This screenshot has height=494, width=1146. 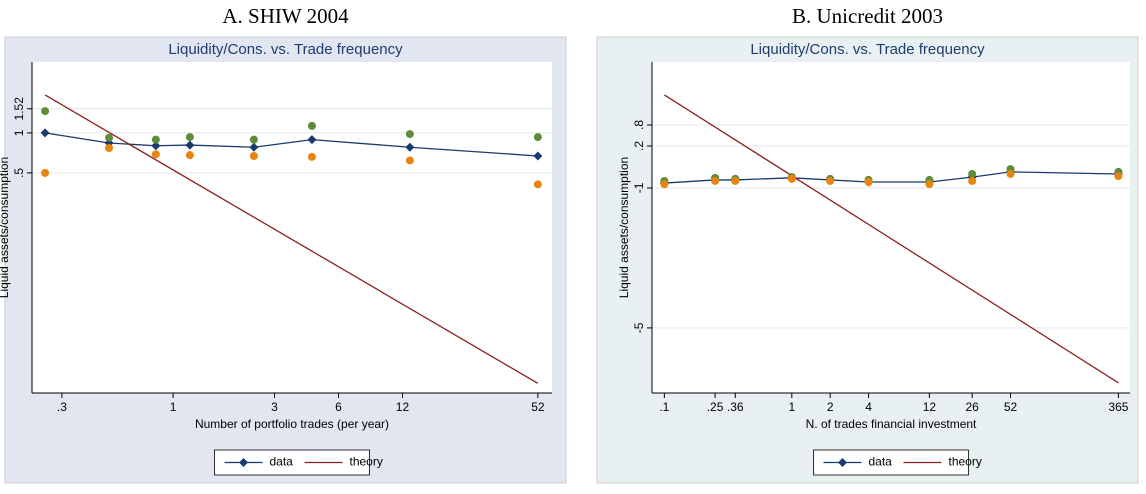 What do you see at coordinates (867, 16) in the screenshot?
I see `panel-heading: B. Unicredit 2003` at bounding box center [867, 16].